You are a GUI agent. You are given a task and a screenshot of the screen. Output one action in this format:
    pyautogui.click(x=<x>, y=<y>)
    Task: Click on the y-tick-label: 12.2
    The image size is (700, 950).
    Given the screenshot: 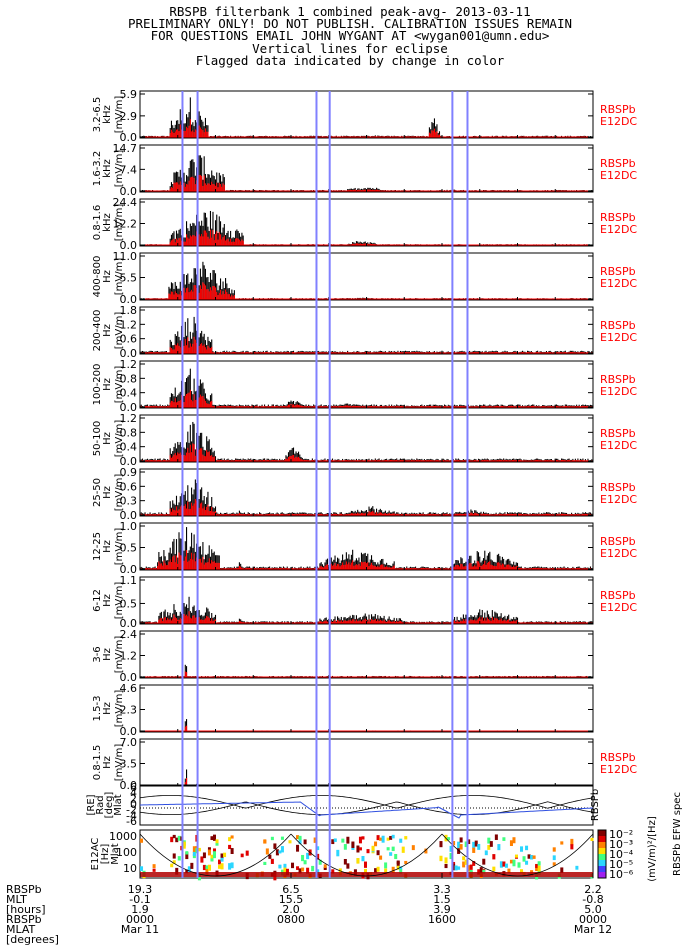 What is the action you would take?
    pyautogui.click(x=125, y=224)
    